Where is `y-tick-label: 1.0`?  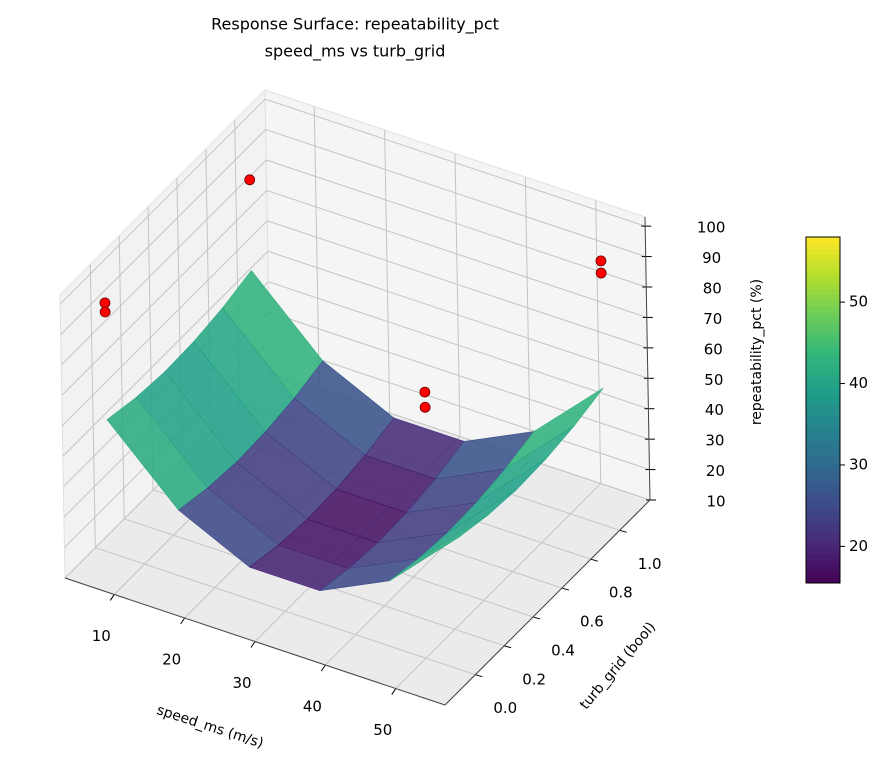 y-tick-label: 1.0 is located at coordinates (650, 564).